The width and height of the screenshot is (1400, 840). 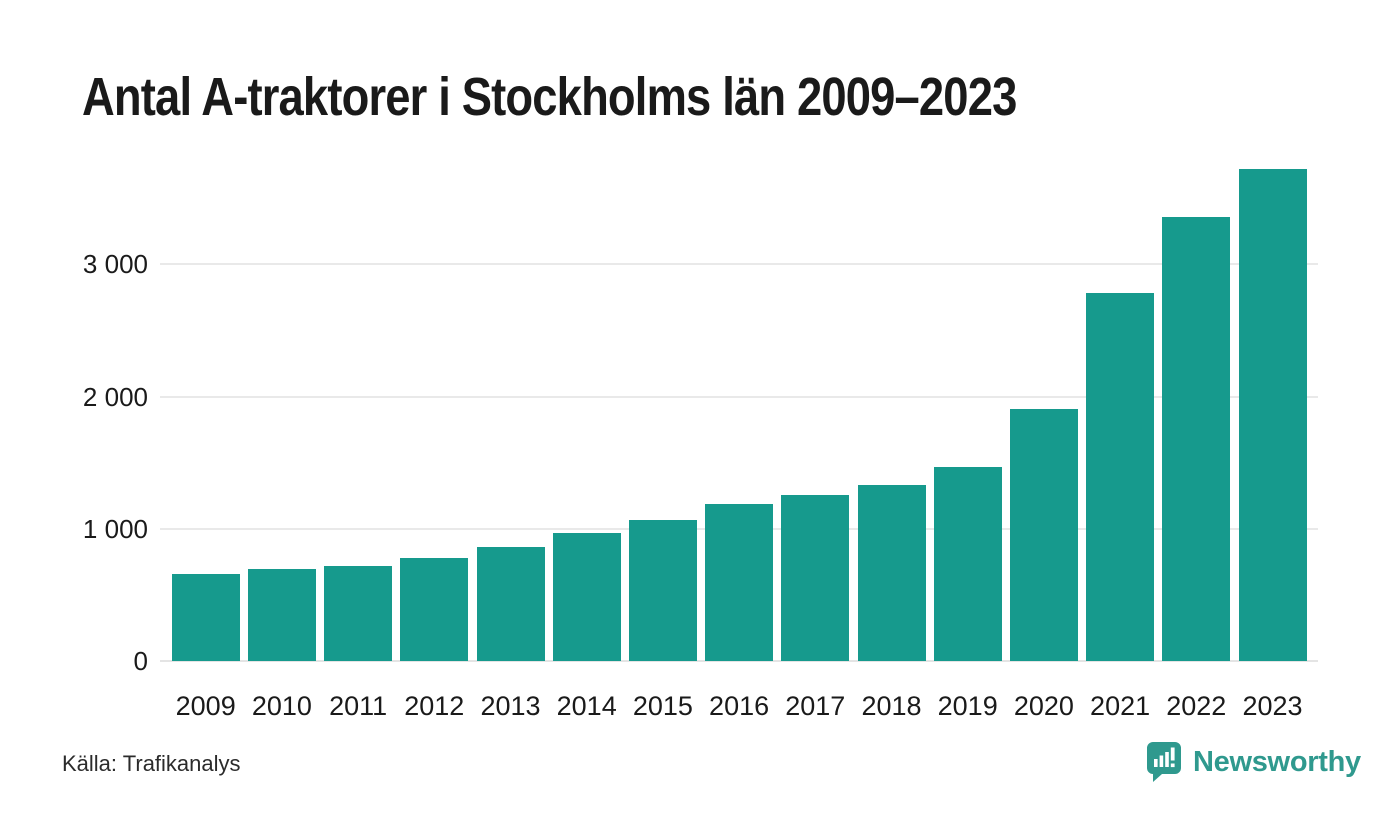 What do you see at coordinates (891, 573) in the screenshot?
I see `bar-2018` at bounding box center [891, 573].